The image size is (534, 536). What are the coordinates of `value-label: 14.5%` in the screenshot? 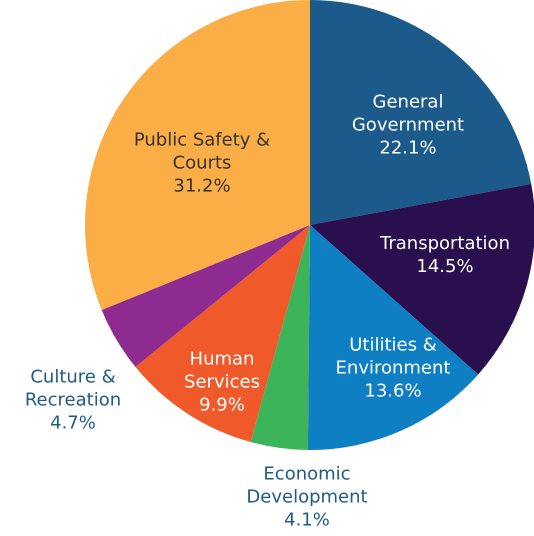 It's located at (445, 266).